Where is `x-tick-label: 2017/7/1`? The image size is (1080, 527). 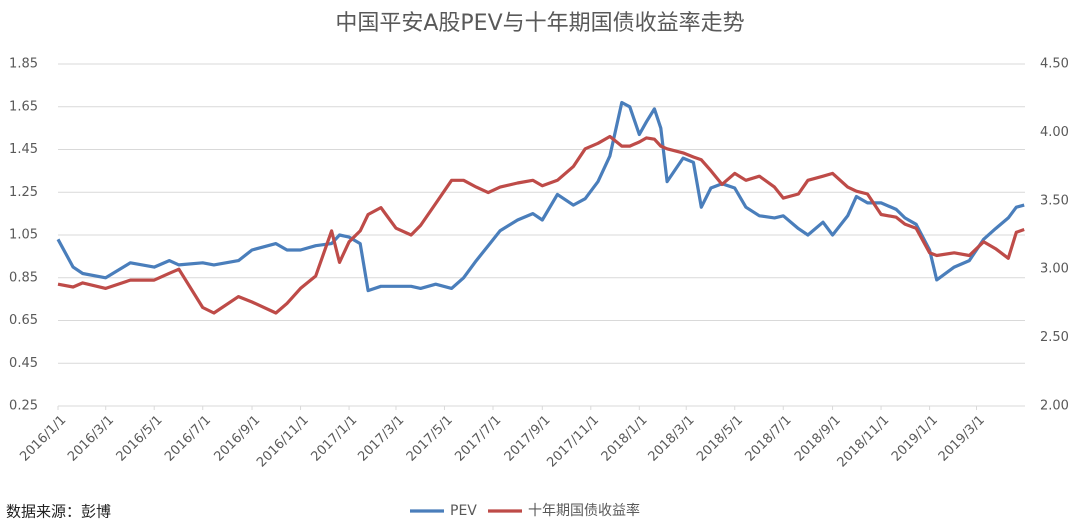 x-tick-label: 2017/7/1 is located at coordinates (478, 439).